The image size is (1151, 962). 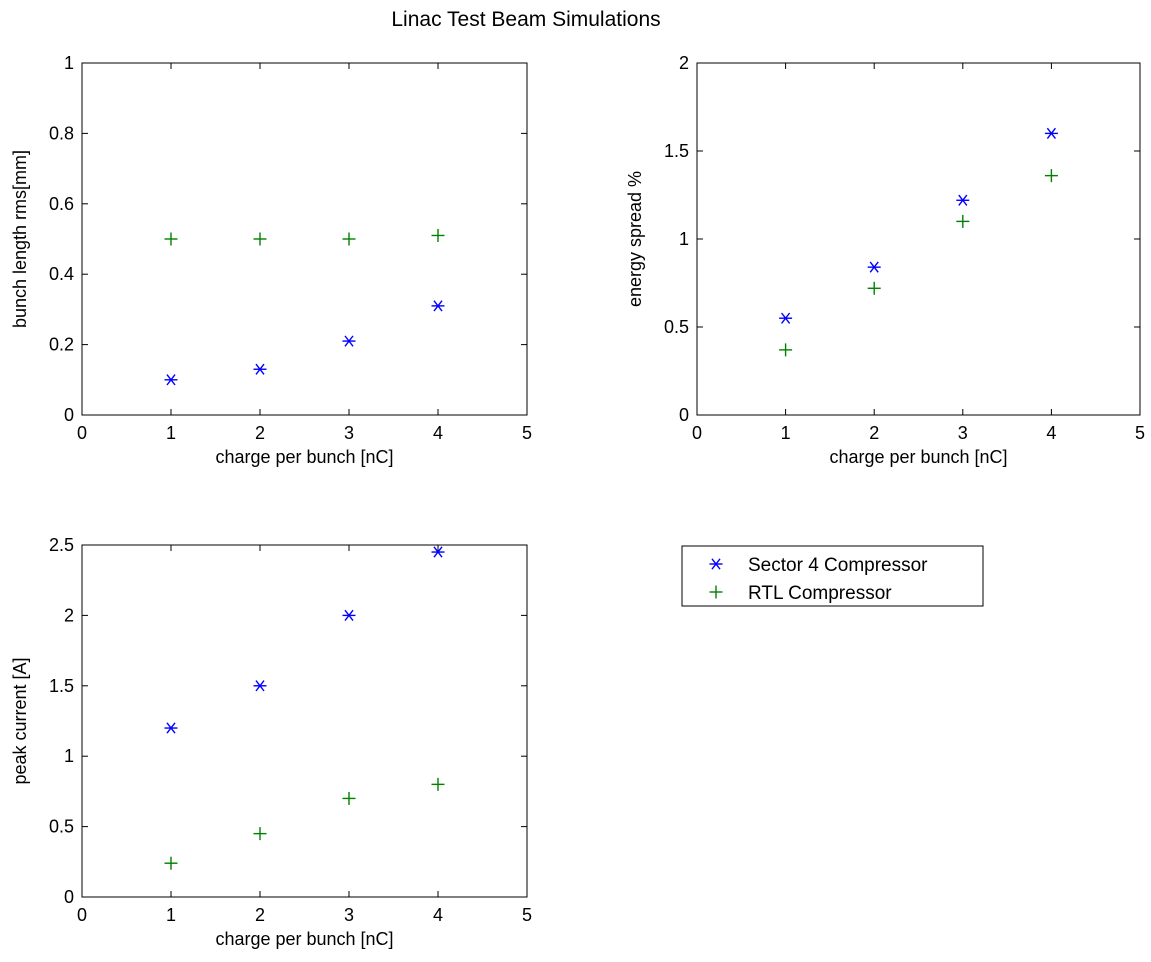 I want to click on legend-box, so click(x=832, y=576).